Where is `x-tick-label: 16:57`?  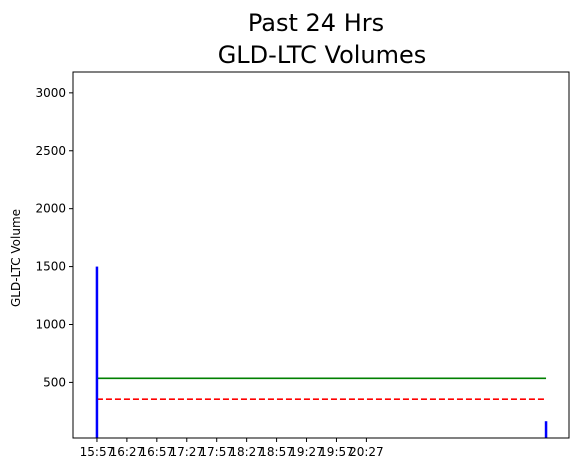
x-tick-label: 16:57 is located at coordinates (157, 452).